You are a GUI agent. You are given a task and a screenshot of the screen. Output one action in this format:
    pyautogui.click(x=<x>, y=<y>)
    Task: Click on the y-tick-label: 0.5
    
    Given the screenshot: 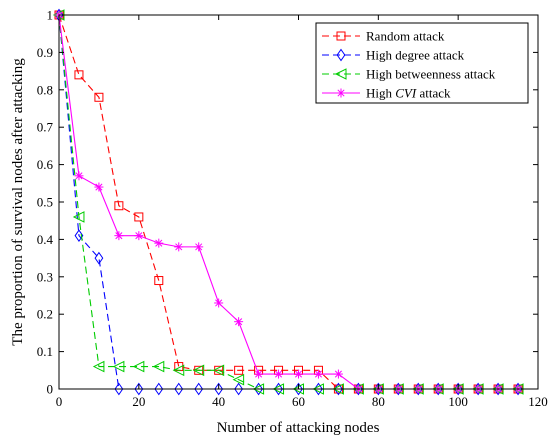 What is the action you would take?
    pyautogui.click(x=45, y=202)
    